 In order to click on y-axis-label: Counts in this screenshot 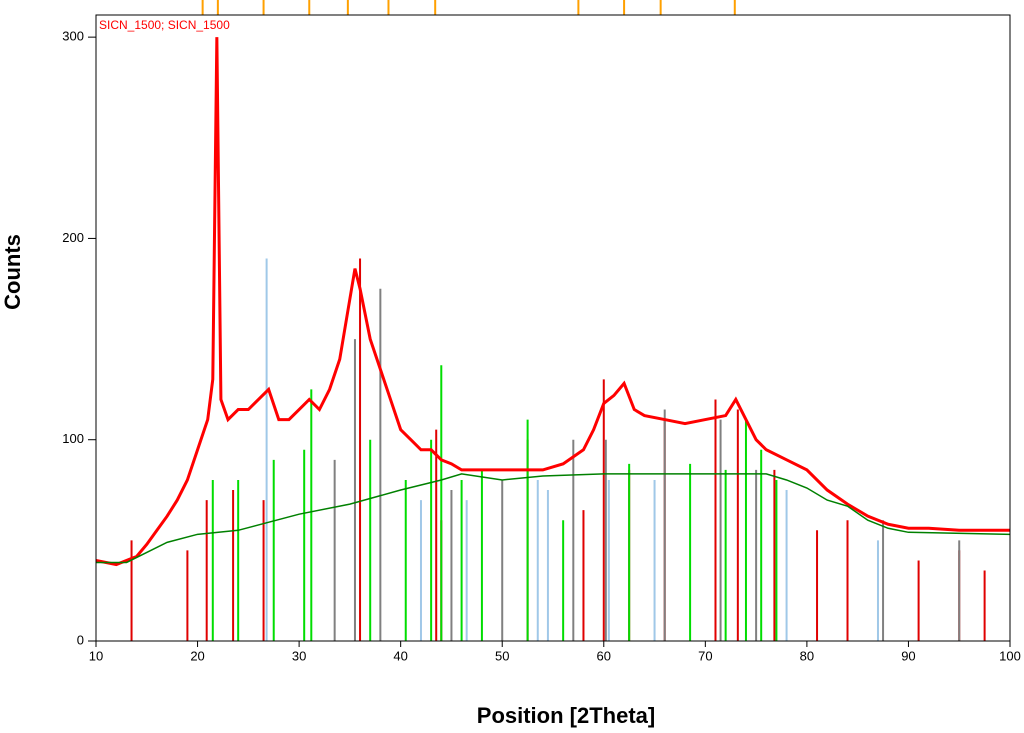, I will do `click(12, 272)`.